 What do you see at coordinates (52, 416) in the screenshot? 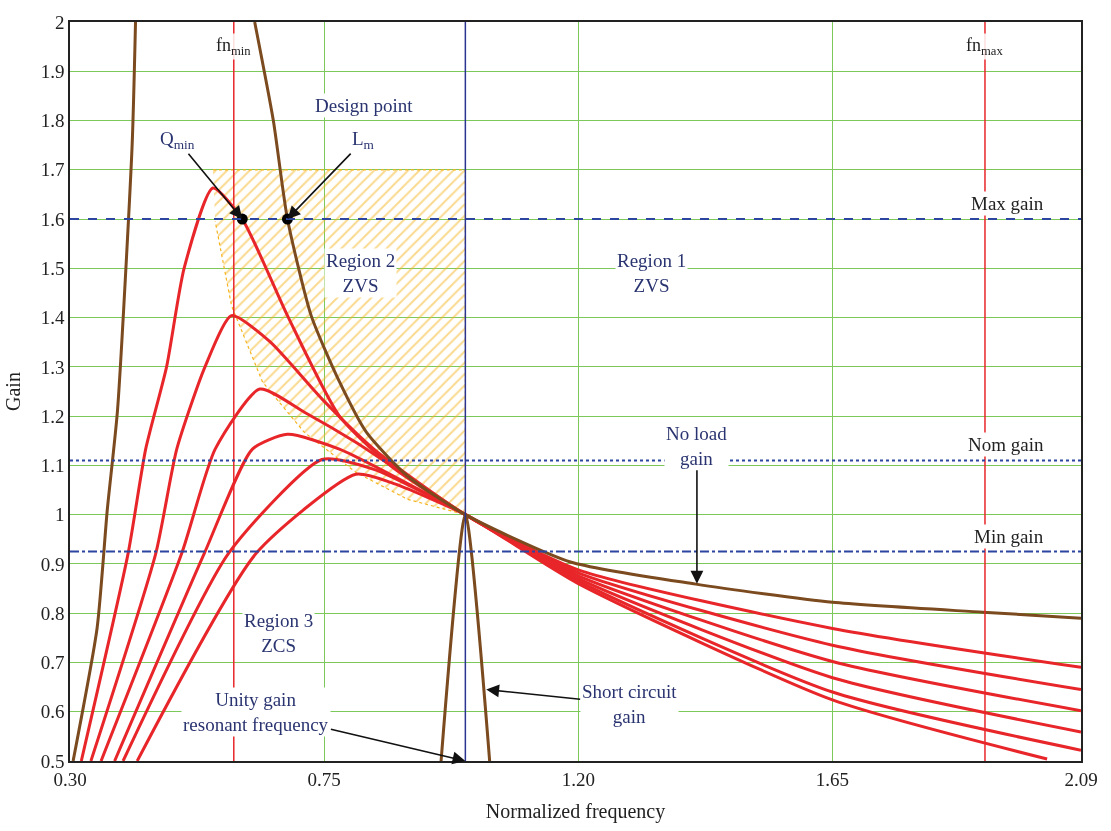
I see `y-tick-label: 1.2` at bounding box center [52, 416].